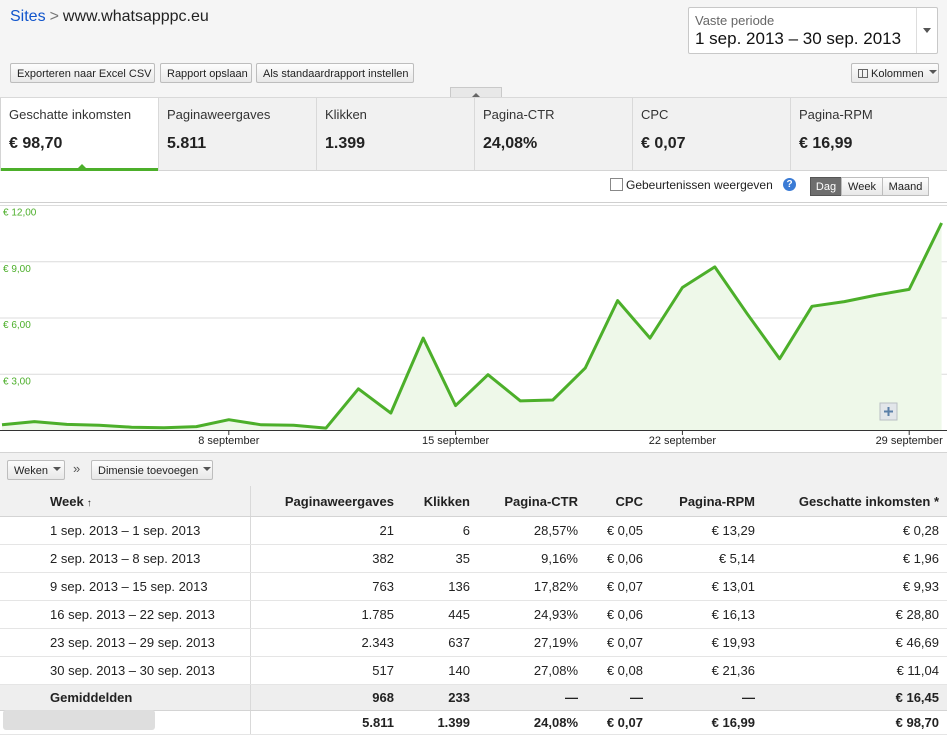 The width and height of the screenshot is (947, 735). What do you see at coordinates (326, 530) in the screenshot?
I see `cell-pageviews: 21` at bounding box center [326, 530].